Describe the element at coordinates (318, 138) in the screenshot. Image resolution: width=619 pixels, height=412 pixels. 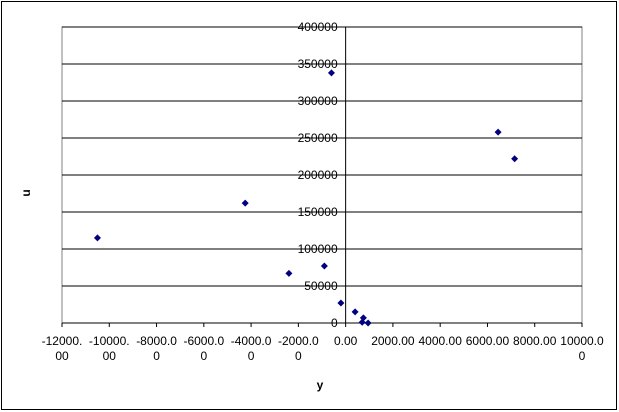
I see `y-tick-label: 250000` at that location.